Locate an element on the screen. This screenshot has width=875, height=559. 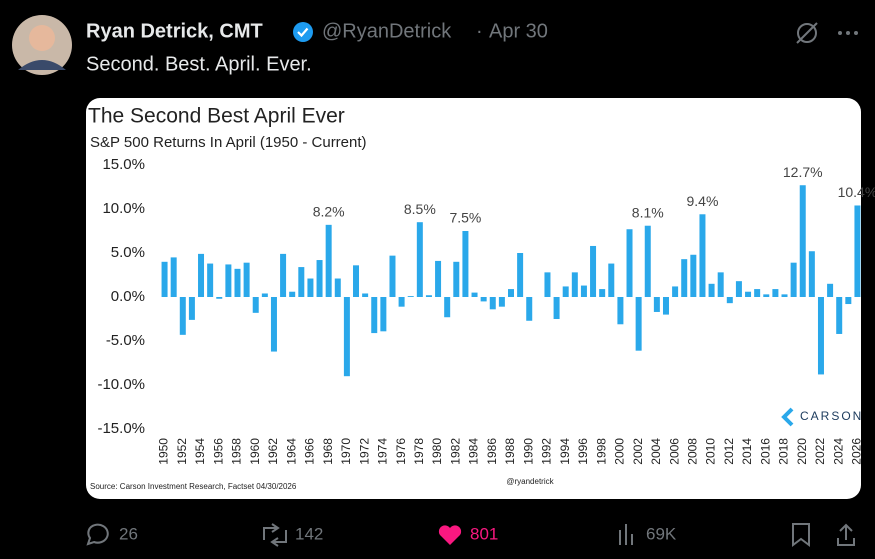
x-tick-label: 1956 is located at coordinates (218, 451).